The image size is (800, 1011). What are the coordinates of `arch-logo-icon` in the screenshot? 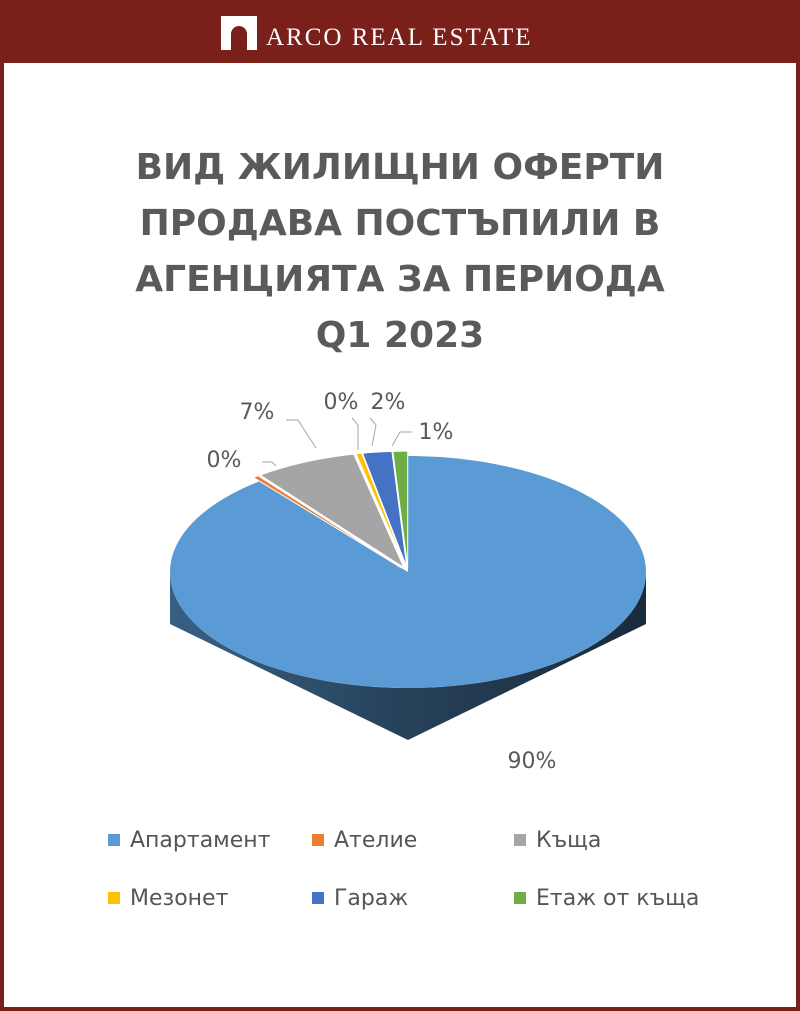 It's located at (239, 33).